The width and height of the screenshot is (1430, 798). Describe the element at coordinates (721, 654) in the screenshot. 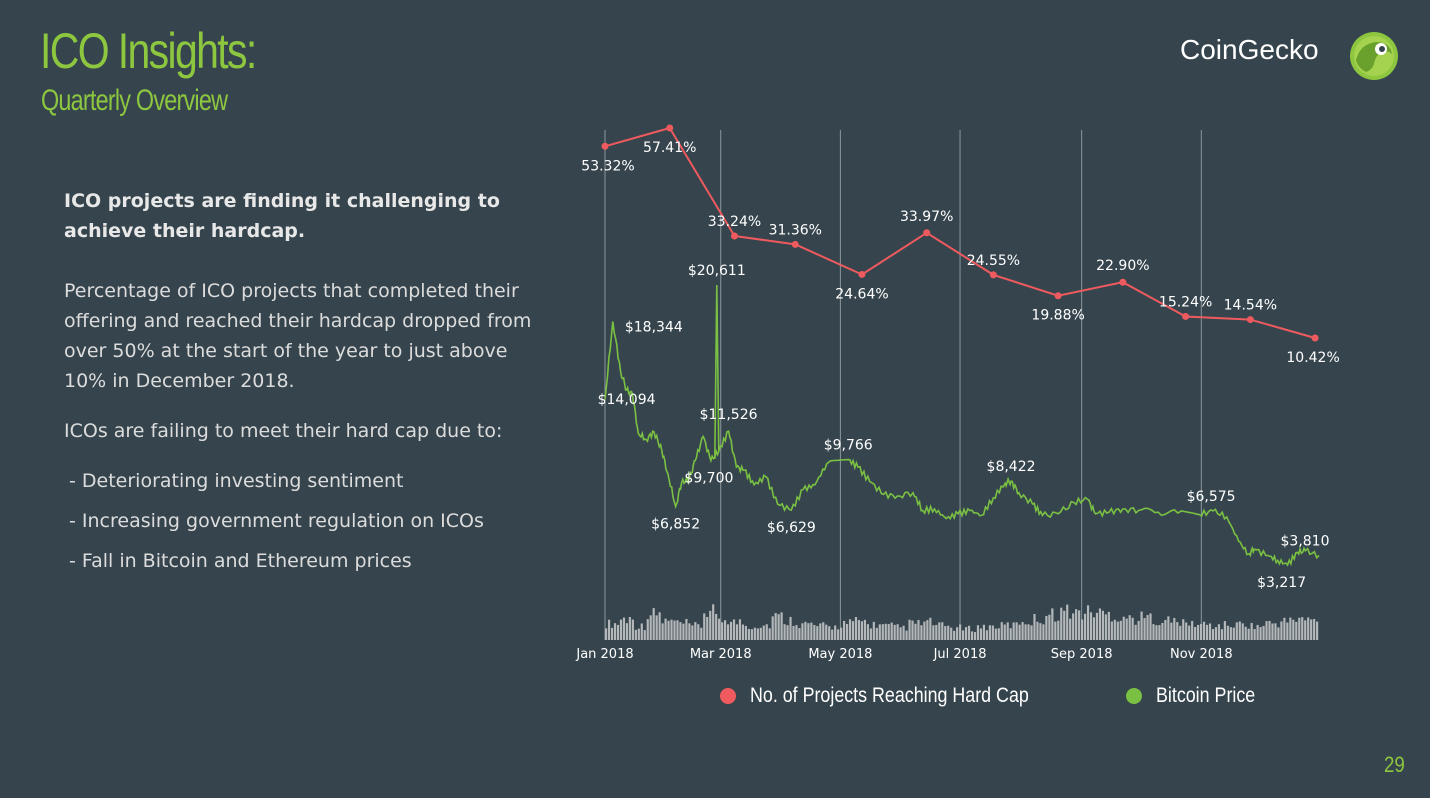

I see `x-tick-label: Mar 2018` at that location.